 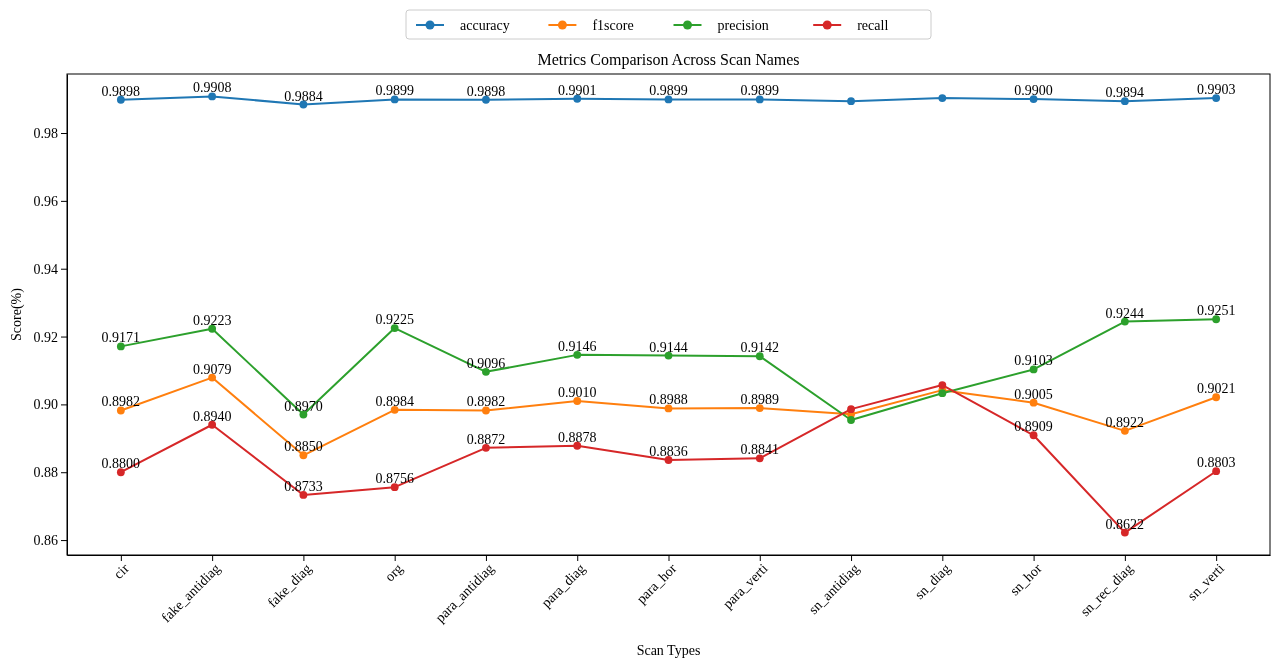 I want to click on data-label: 0.9894, so click(x=1125, y=93).